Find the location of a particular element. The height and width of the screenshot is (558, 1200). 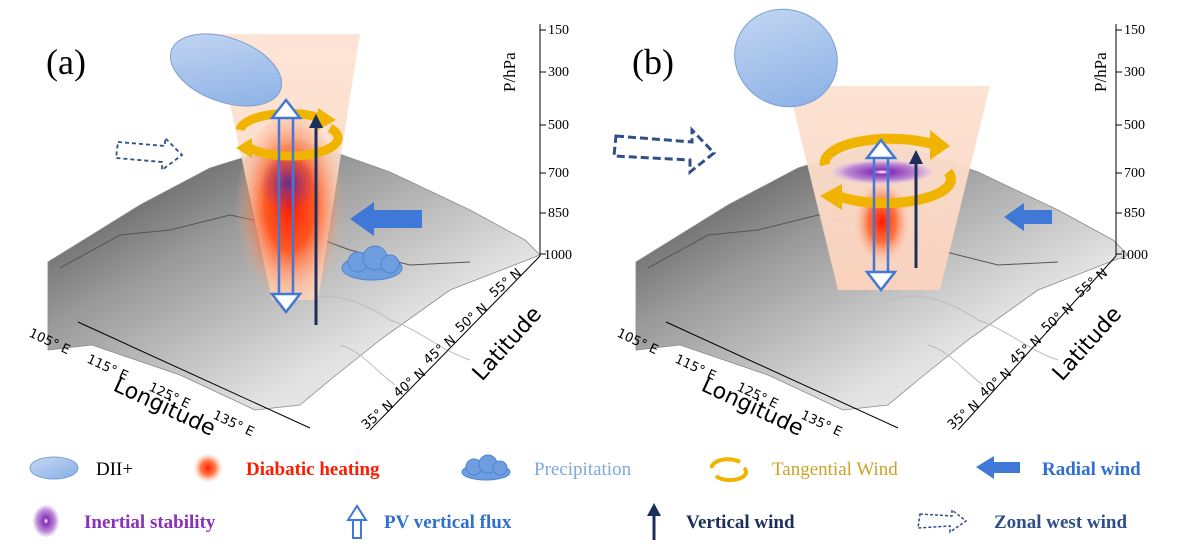

legend-label-diabatic: Diabatic heating is located at coordinates (313, 469).